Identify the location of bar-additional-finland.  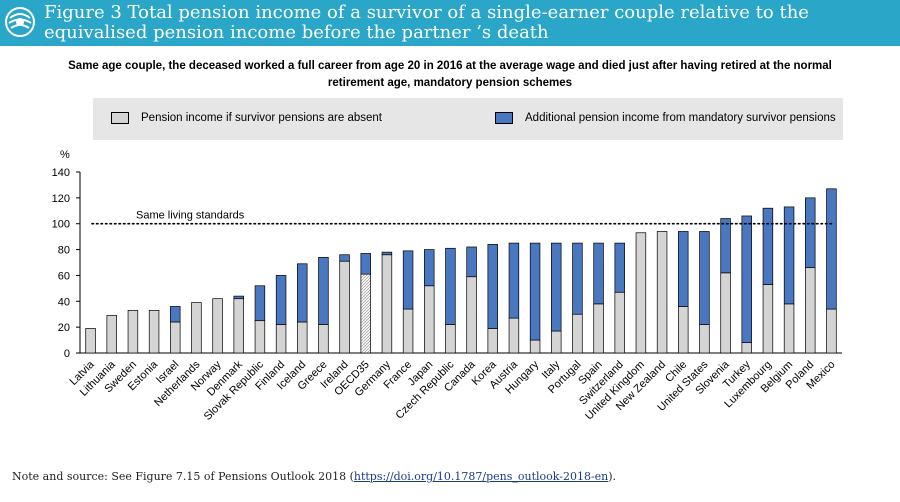
(281, 300).